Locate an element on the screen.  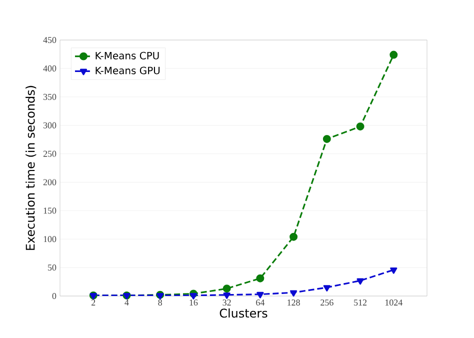
x-tick-label: 512 is located at coordinates (360, 303).